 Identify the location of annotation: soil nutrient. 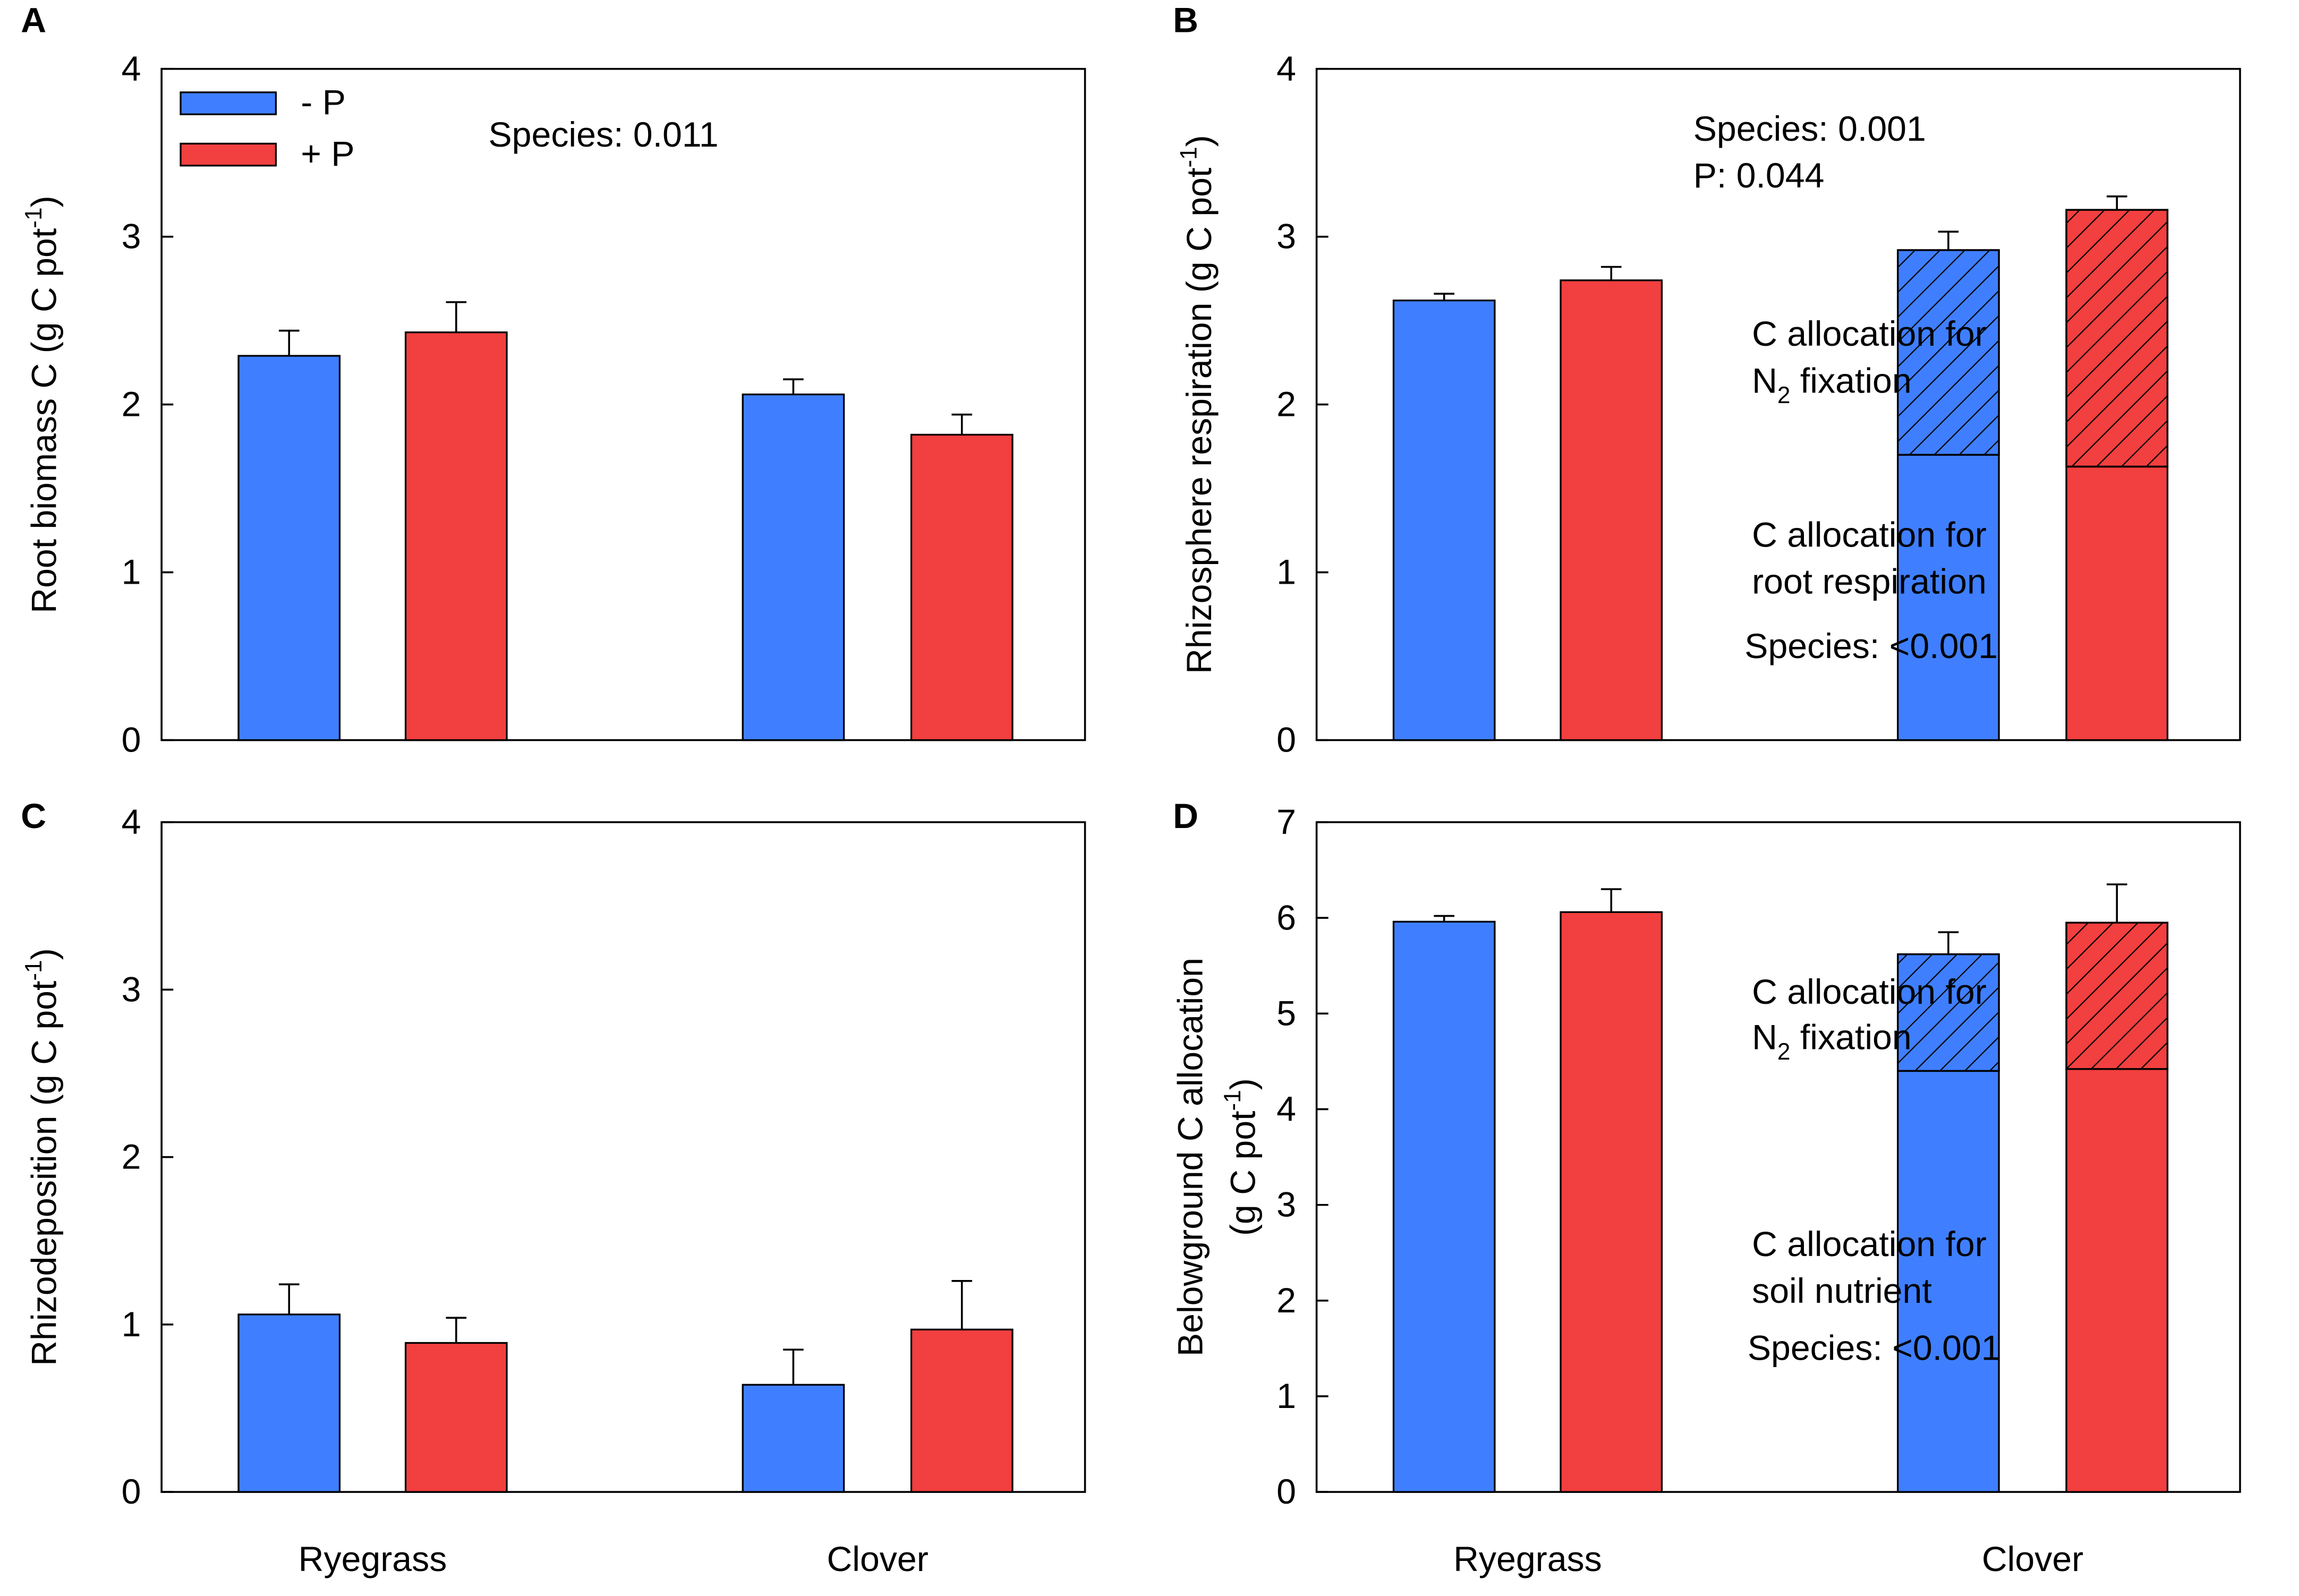
(1842, 1291).